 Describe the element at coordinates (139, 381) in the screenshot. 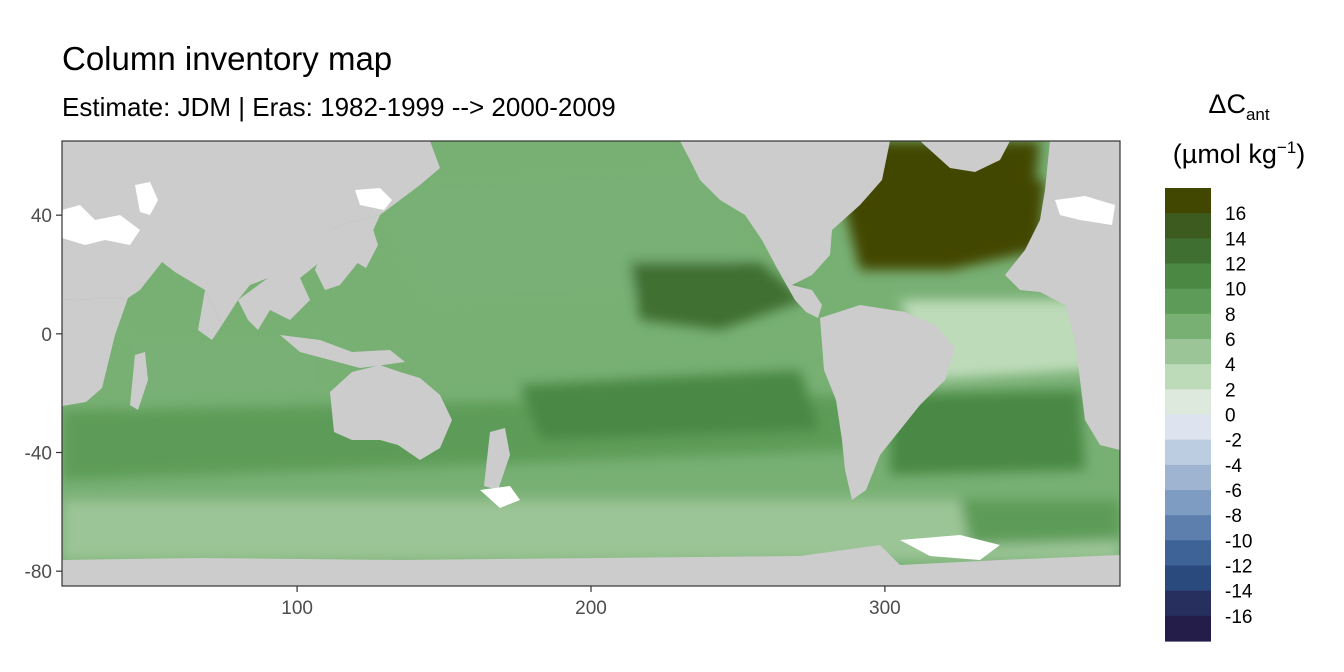

I see `land-madagascar` at that location.